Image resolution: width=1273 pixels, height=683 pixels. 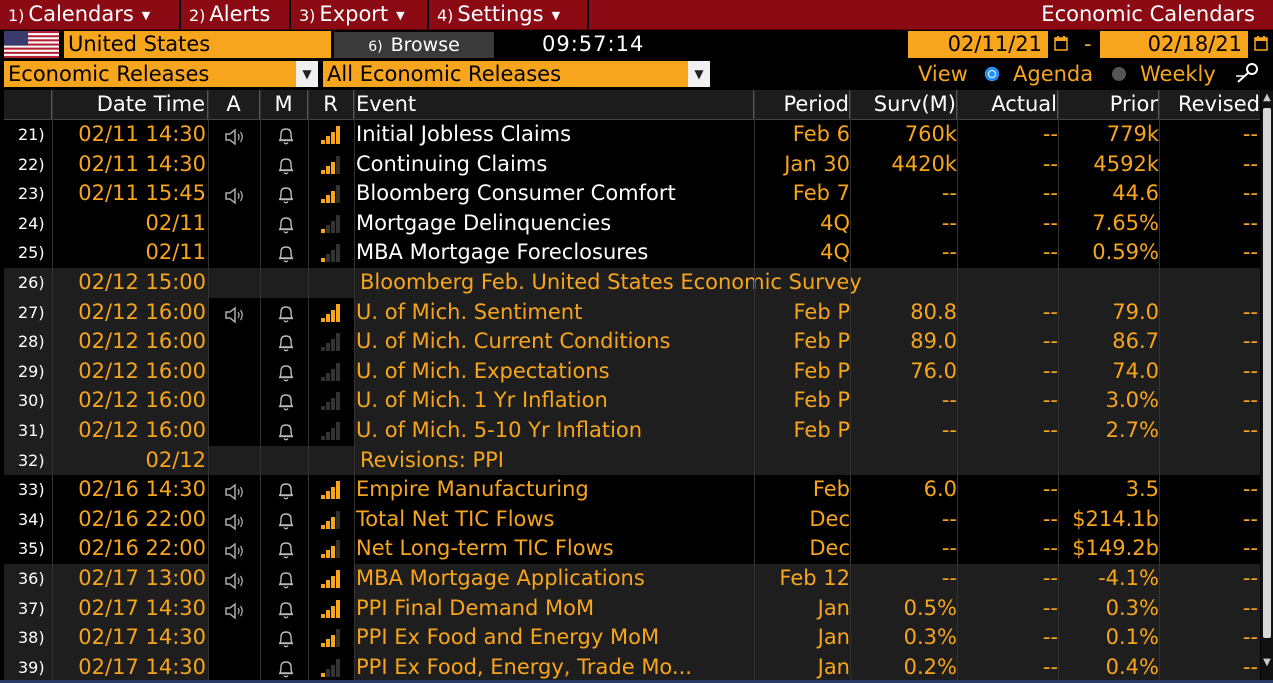 What do you see at coordinates (485, 548) in the screenshot?
I see `row-event: Net Long-term TIC Flows` at bounding box center [485, 548].